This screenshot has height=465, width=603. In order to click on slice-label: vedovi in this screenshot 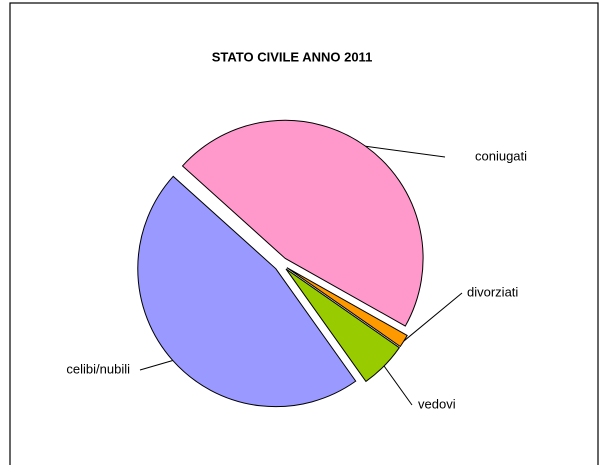, I will do `click(437, 403)`.